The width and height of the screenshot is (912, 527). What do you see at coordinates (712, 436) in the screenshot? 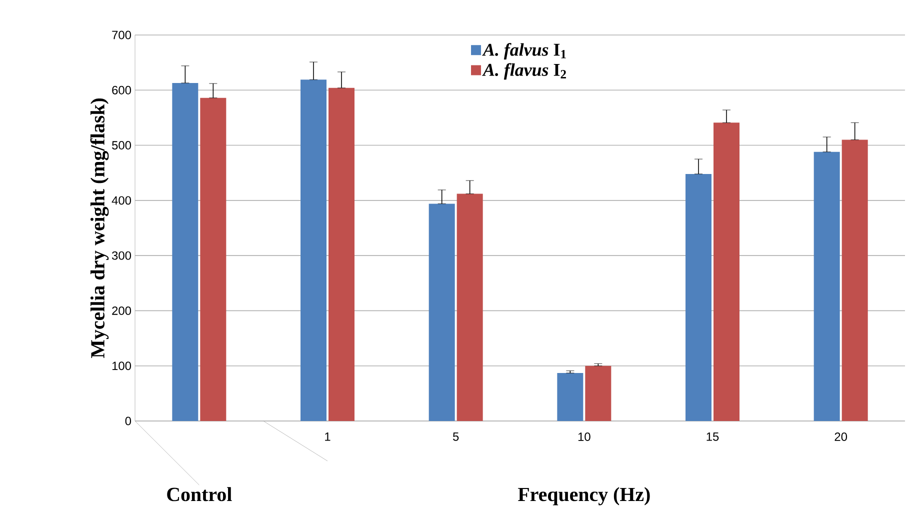
I see `x-tick-label: 15` at bounding box center [712, 436].